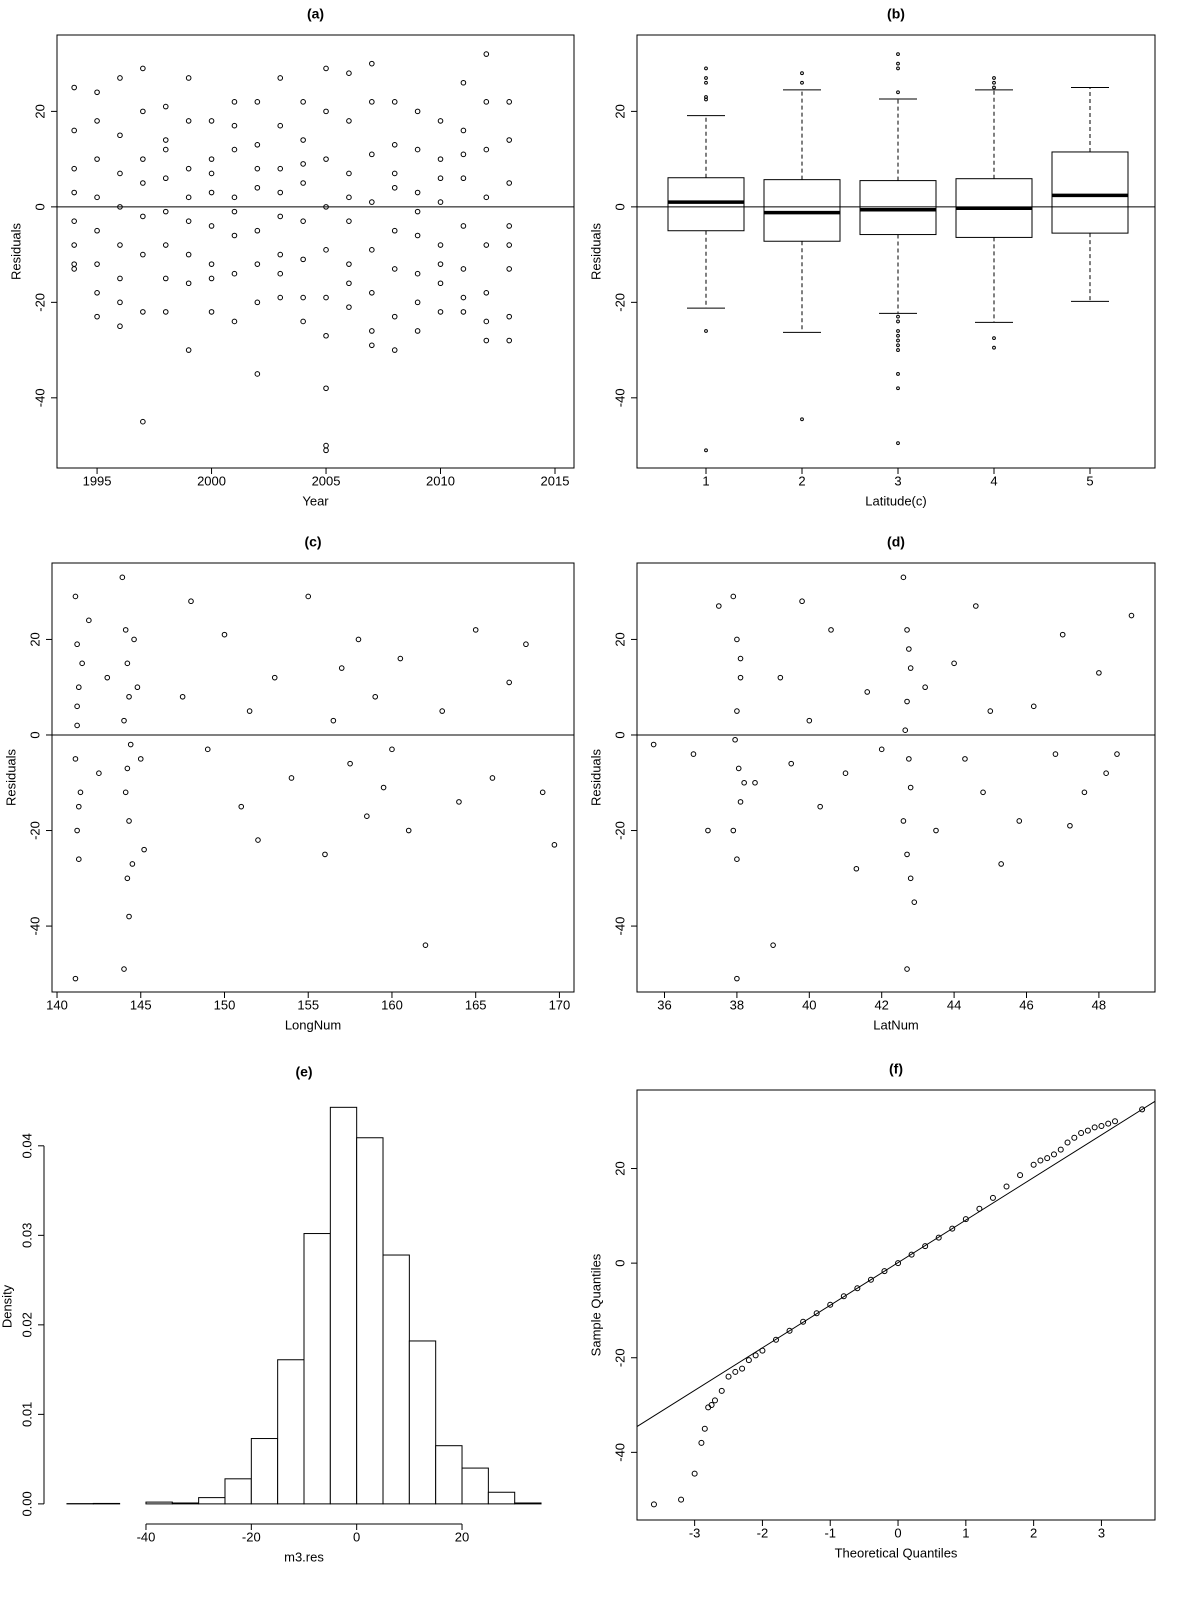  What do you see at coordinates (141, 1004) in the screenshot?
I see `x-tick-label: 145` at bounding box center [141, 1004].